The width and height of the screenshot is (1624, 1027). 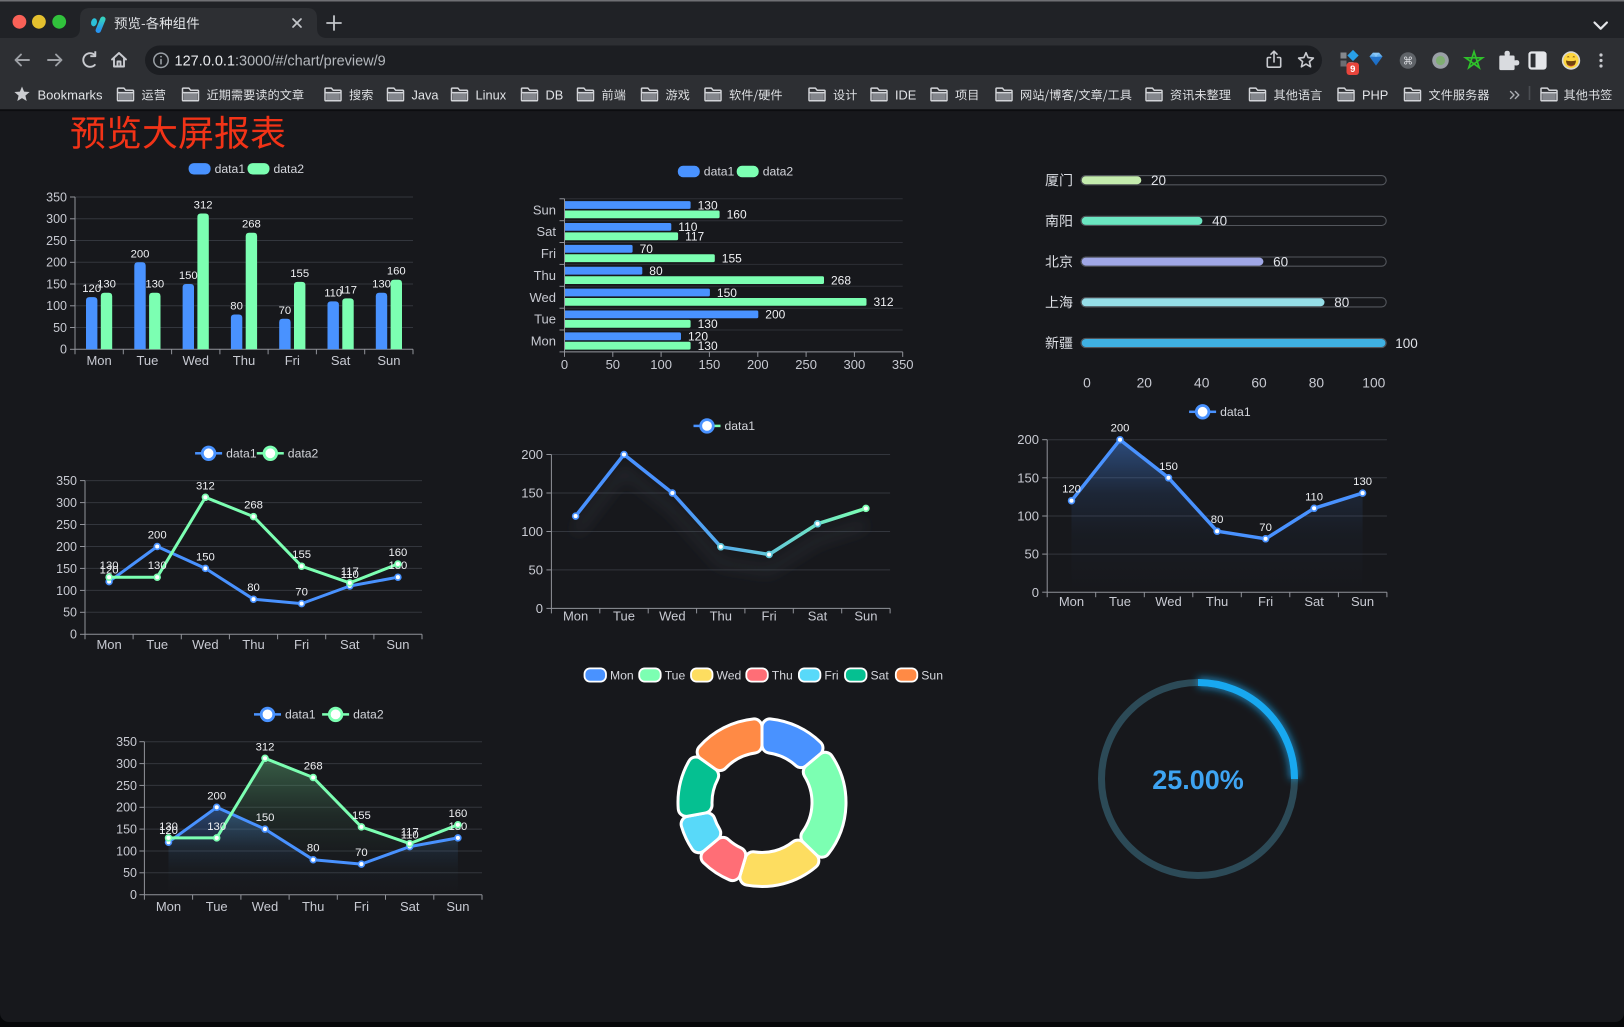 I want to click on svg-text: :3000/#/chart/preview/9, so click(x=310, y=61).